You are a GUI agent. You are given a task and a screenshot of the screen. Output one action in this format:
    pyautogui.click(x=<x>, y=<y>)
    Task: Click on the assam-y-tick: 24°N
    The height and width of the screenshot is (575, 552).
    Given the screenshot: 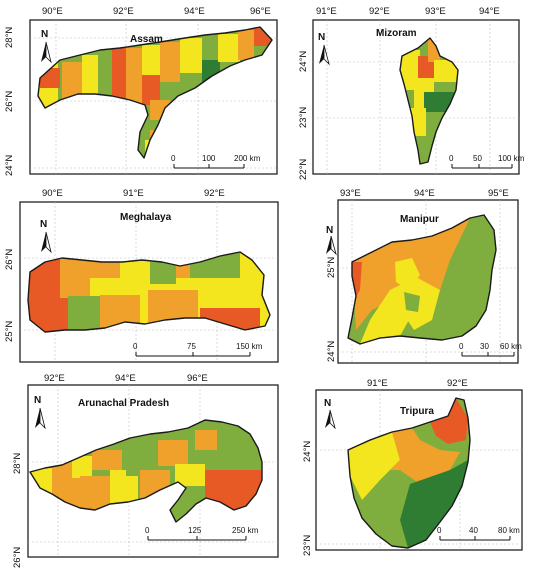 What is the action you would take?
    pyautogui.click(x=9, y=165)
    